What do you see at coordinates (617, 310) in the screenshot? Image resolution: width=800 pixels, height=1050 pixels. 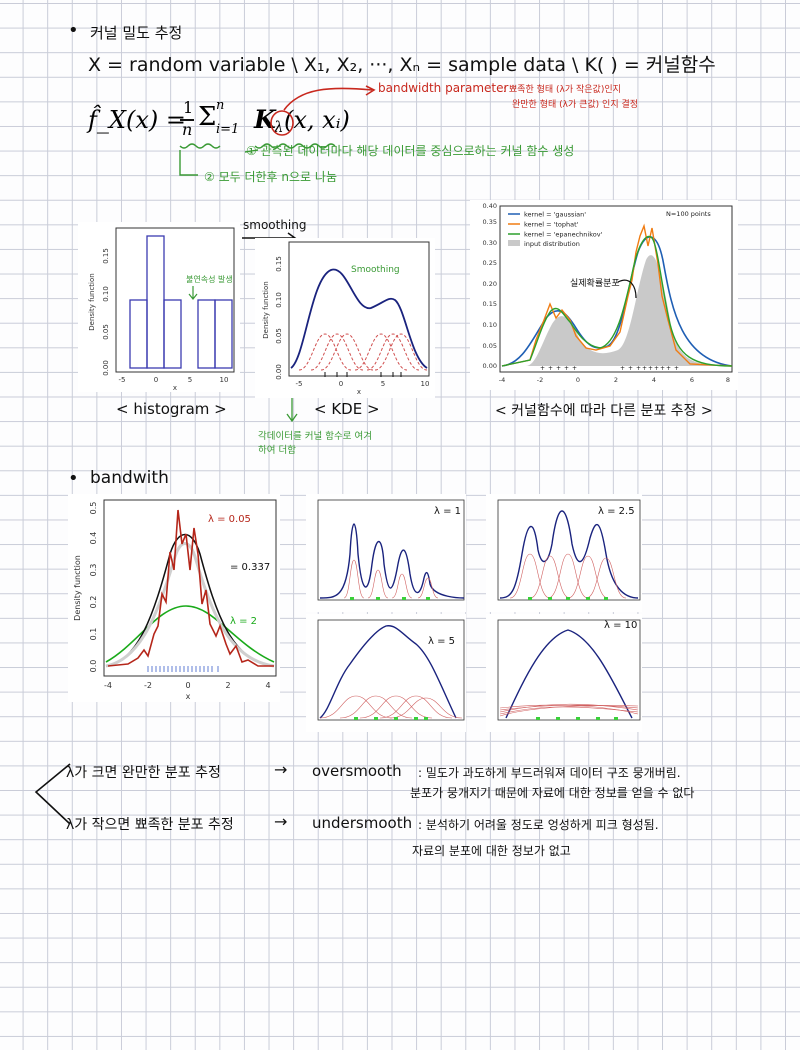 I see `kc-input-distribution` at bounding box center [617, 310].